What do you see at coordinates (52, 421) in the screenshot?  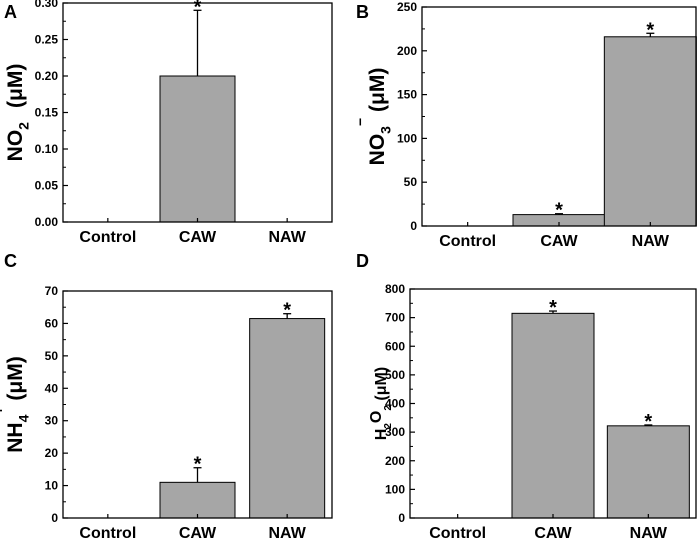 I see `y-tick-label: 30` at bounding box center [52, 421].